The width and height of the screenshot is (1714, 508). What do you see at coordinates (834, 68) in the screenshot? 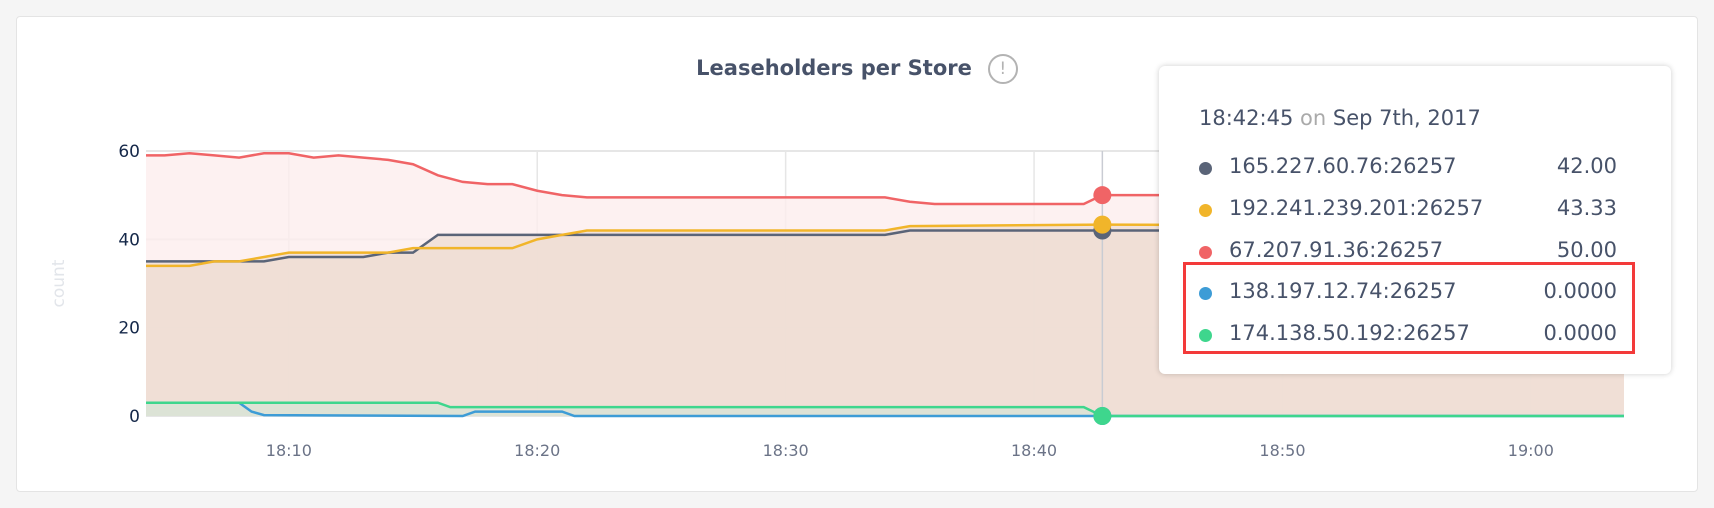
I see `chart-title: Leaseholders per Store` at bounding box center [834, 68].